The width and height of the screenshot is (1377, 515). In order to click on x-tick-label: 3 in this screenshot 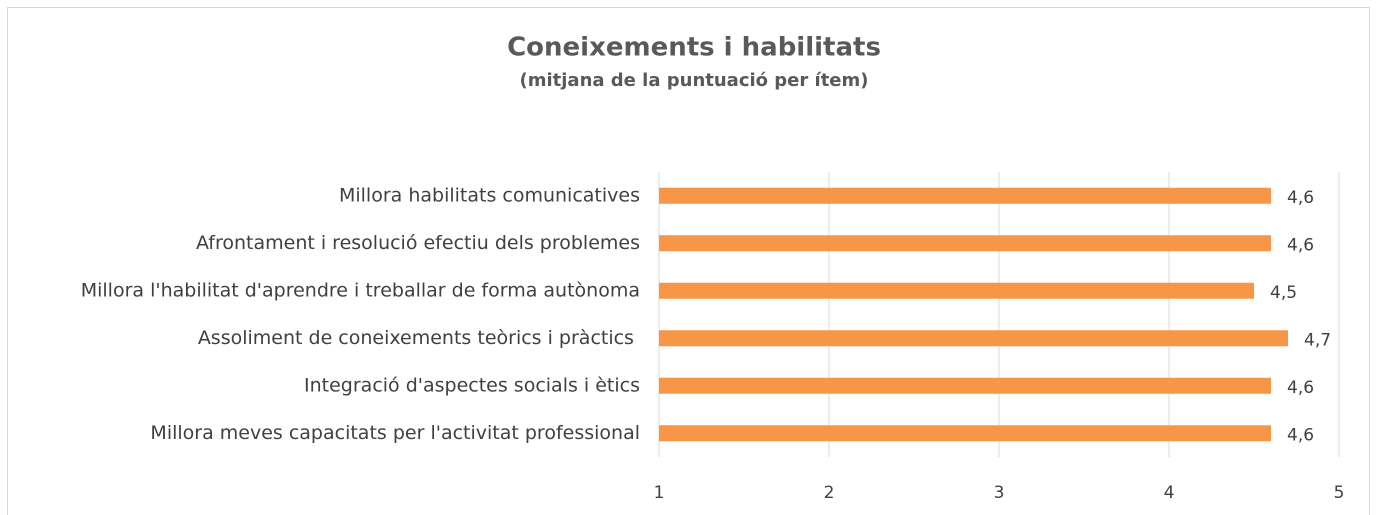, I will do `click(999, 493)`.